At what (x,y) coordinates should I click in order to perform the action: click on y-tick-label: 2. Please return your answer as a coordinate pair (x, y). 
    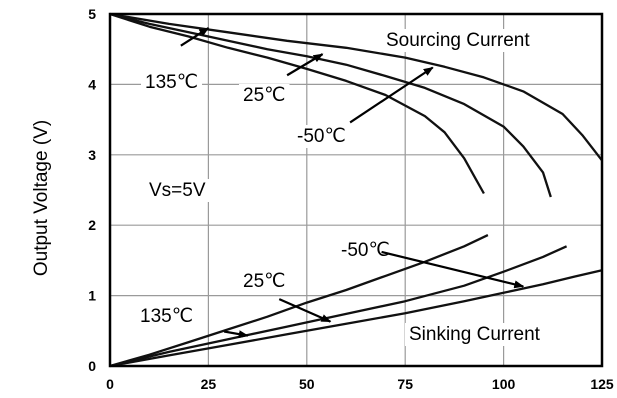
    Looking at the image, I should click on (92, 225).